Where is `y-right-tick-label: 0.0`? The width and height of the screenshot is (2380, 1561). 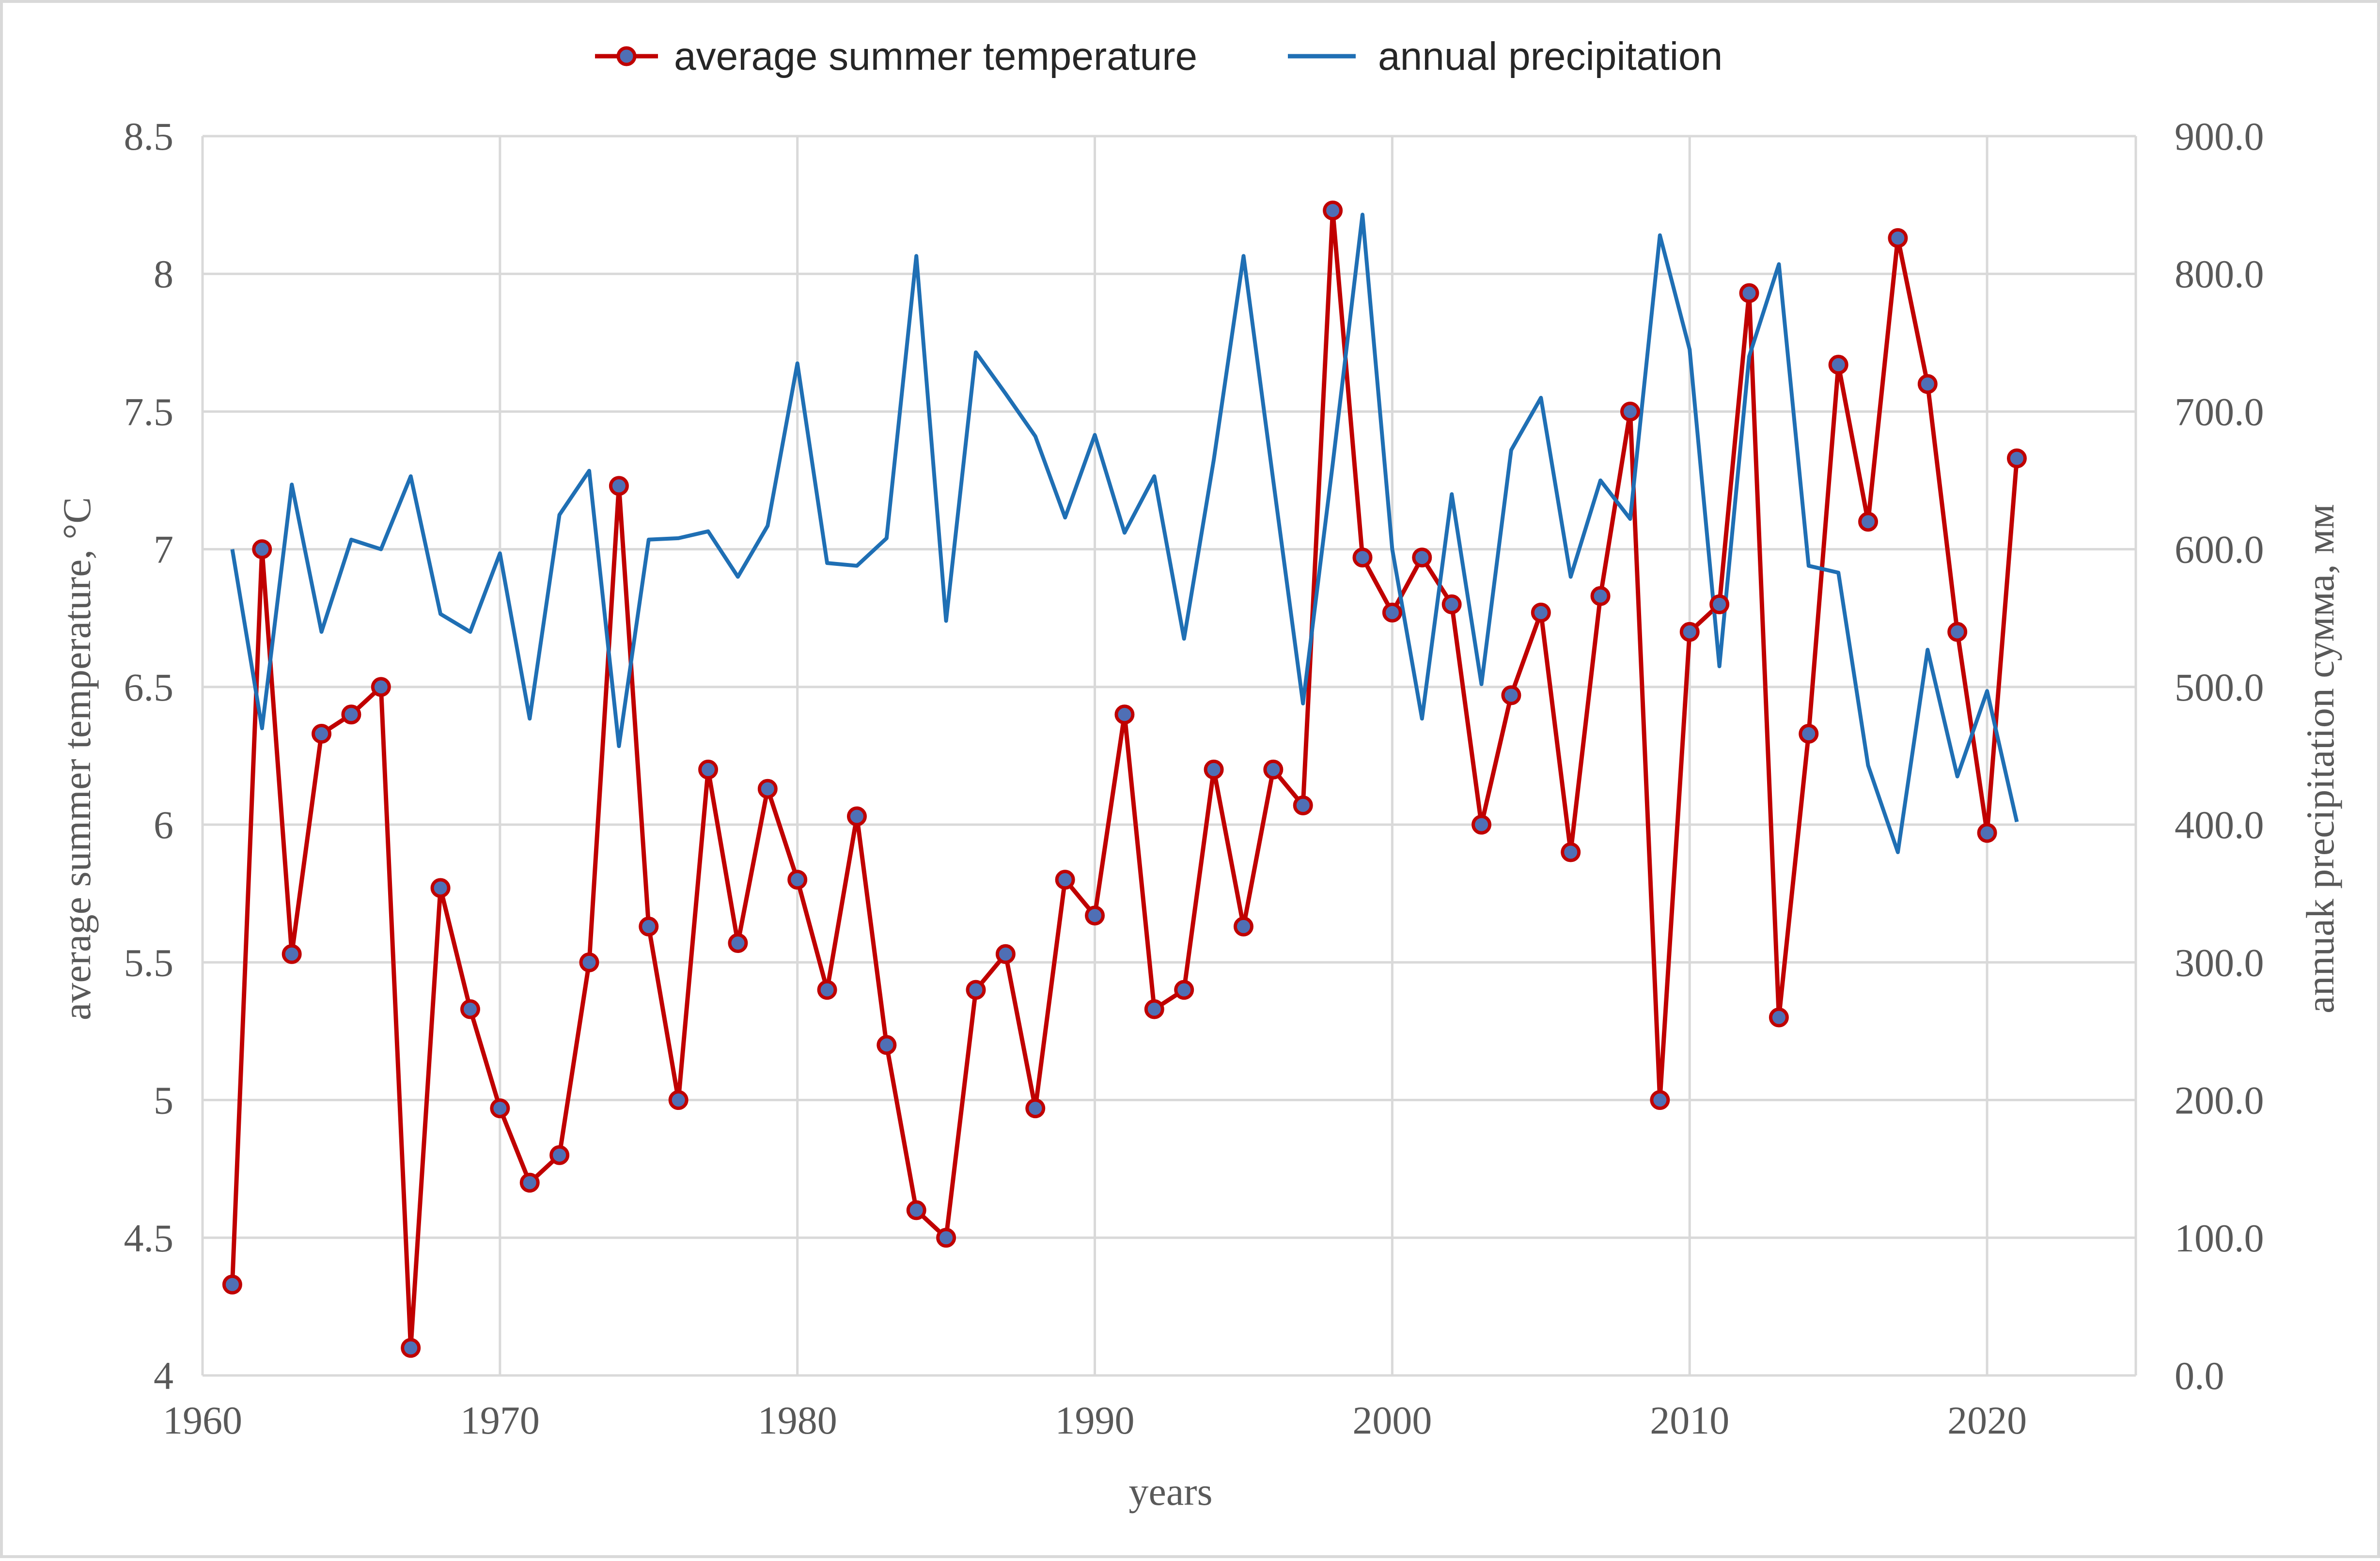 y-right-tick-label: 0.0 is located at coordinates (2199, 1376).